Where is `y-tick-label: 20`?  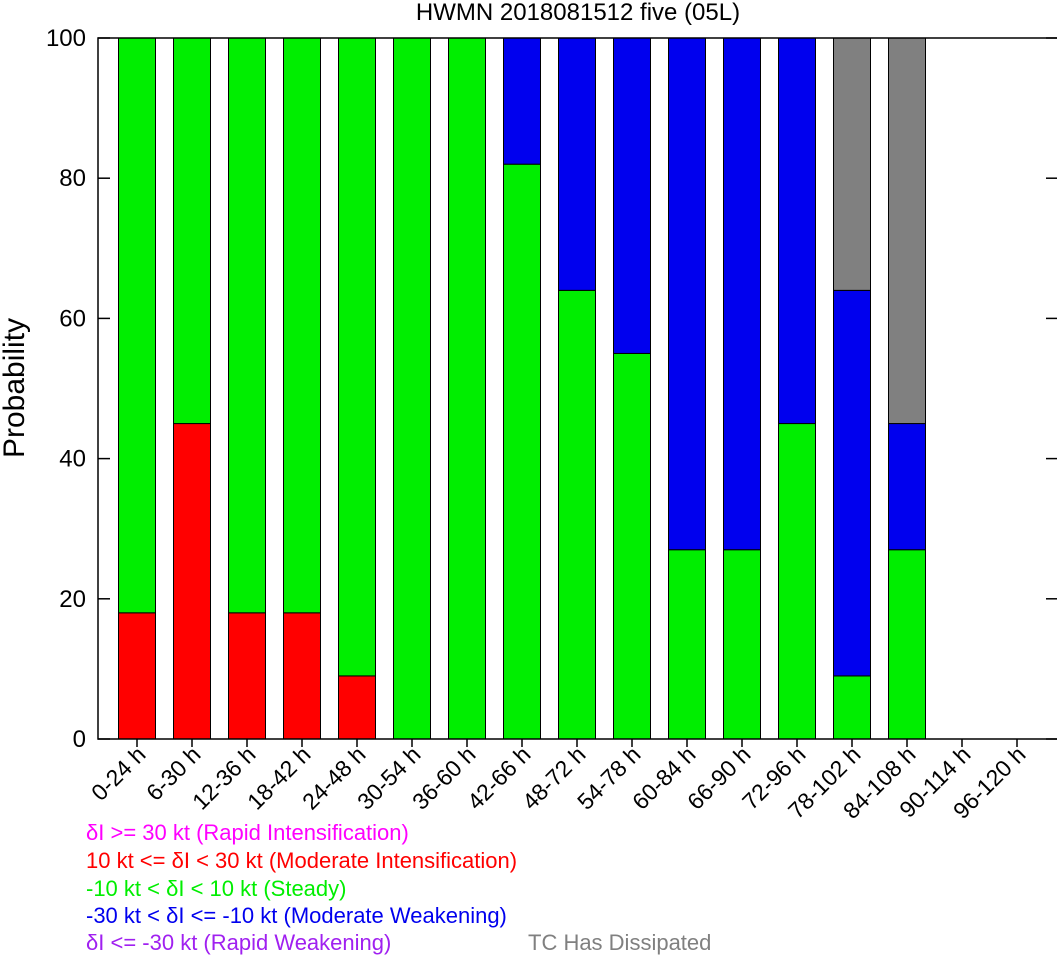
y-tick-label: 20 is located at coordinates (72, 599).